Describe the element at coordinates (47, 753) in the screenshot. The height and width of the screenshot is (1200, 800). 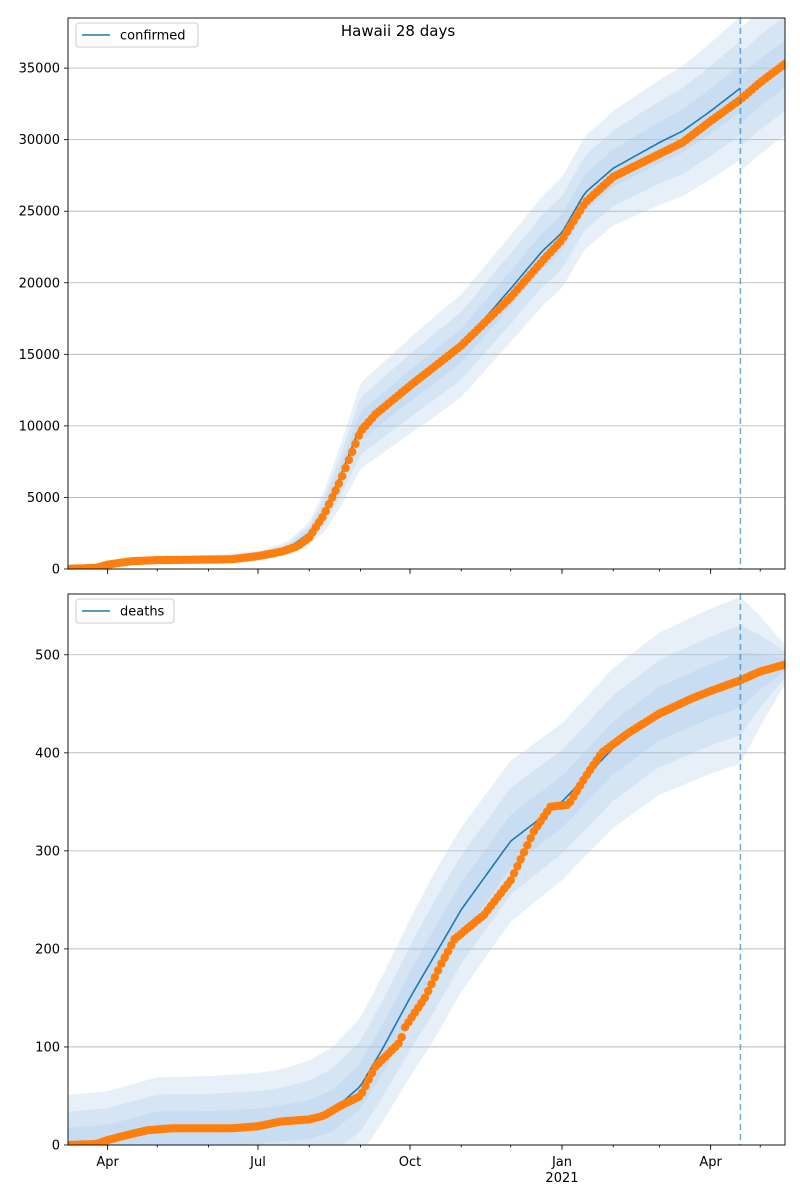
I see `y-tick-label: 400` at that location.